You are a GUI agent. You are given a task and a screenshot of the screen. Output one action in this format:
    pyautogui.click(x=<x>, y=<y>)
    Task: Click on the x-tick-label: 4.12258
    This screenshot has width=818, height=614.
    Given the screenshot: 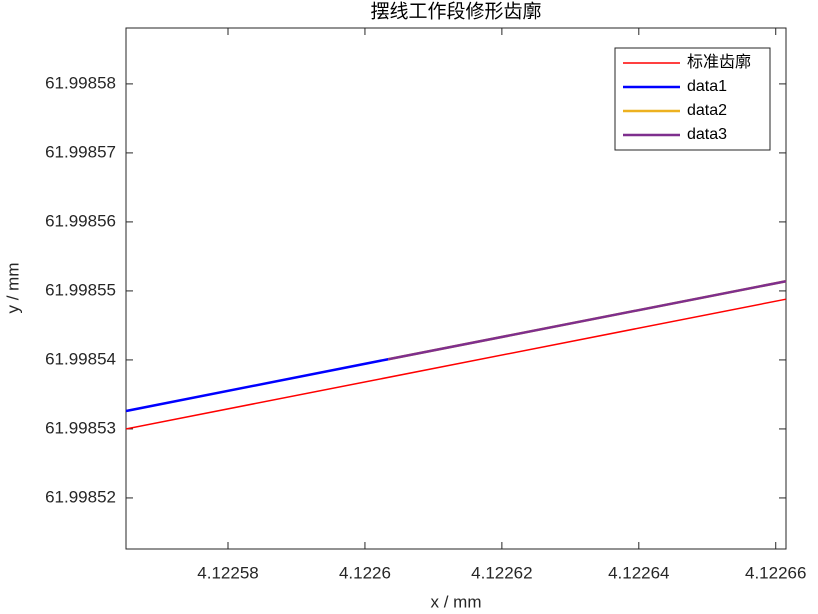 What is the action you would take?
    pyautogui.click(x=227, y=572)
    